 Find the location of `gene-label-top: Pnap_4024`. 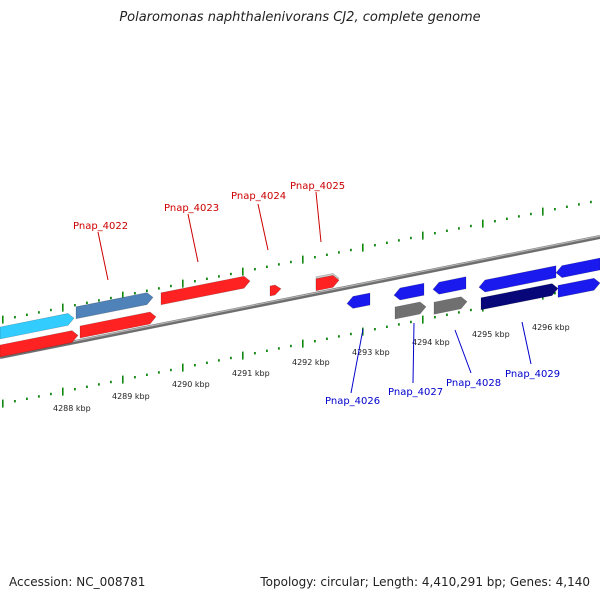

gene-label-top: Pnap_4024 is located at coordinates (258, 196).